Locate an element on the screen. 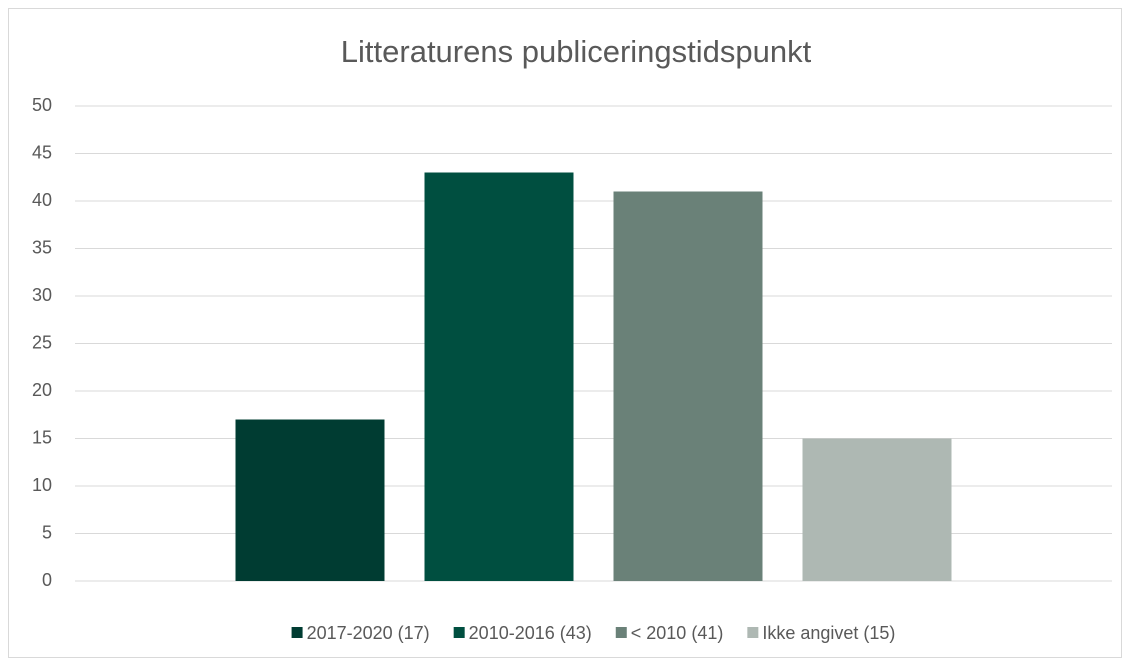 This screenshot has width=1131, height=666. y-tick-label: 40 is located at coordinates (42, 200).